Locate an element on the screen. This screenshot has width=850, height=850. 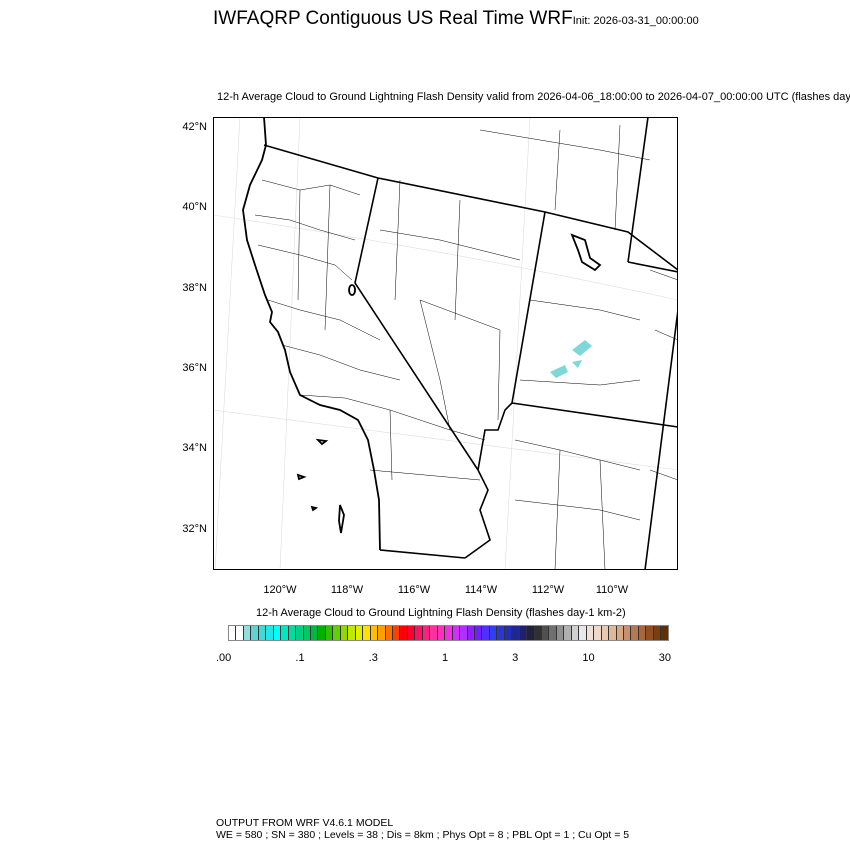
lat-label: 34°N is located at coordinates (194, 448).